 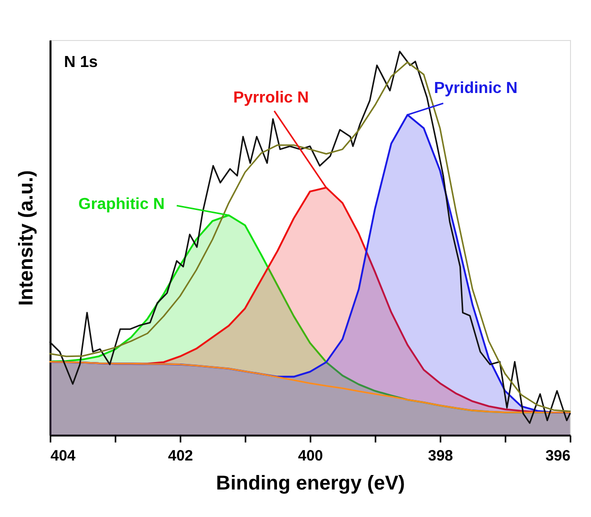 I want to click on x-tick-label: 400, so click(x=311, y=456).